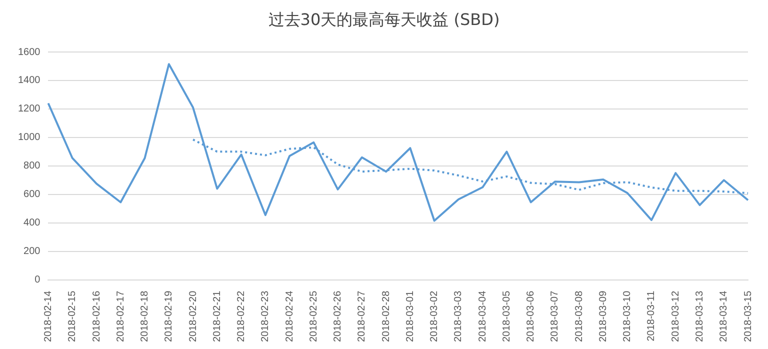  Describe the element at coordinates (37, 280) in the screenshot. I see `y-tick-label: 0` at that location.